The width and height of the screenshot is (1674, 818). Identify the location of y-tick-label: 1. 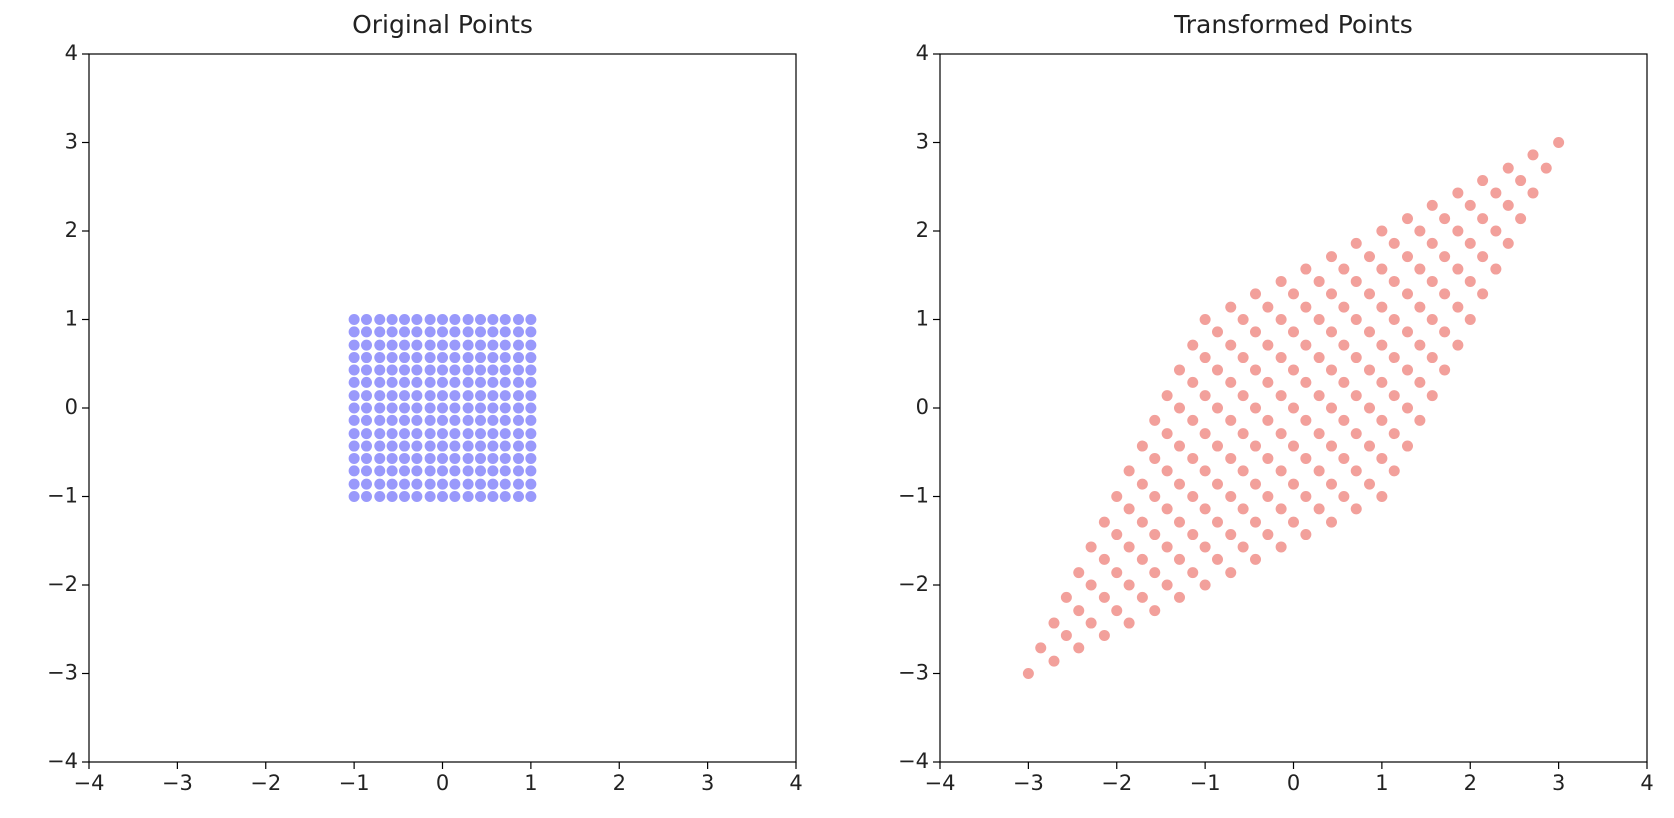
(922, 319).